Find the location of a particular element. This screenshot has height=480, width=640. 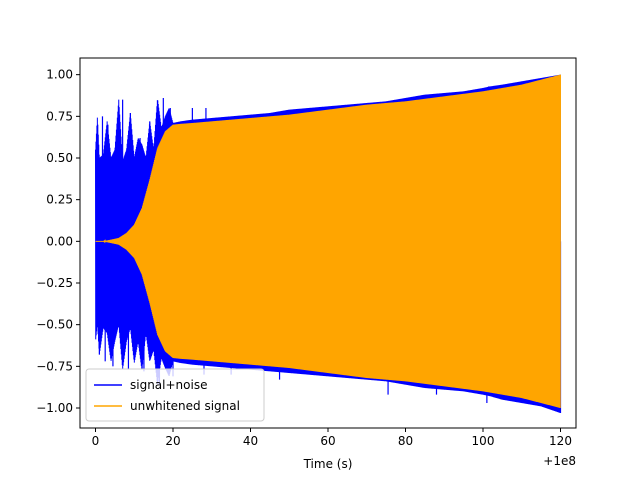

x-tick-label: 80 is located at coordinates (405, 441).